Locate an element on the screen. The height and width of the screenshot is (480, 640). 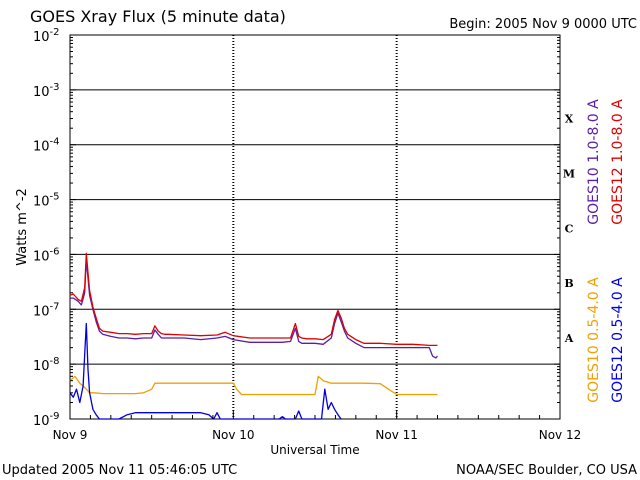
y-tick-label: 10⁻⁵ is located at coordinates (46, 201).